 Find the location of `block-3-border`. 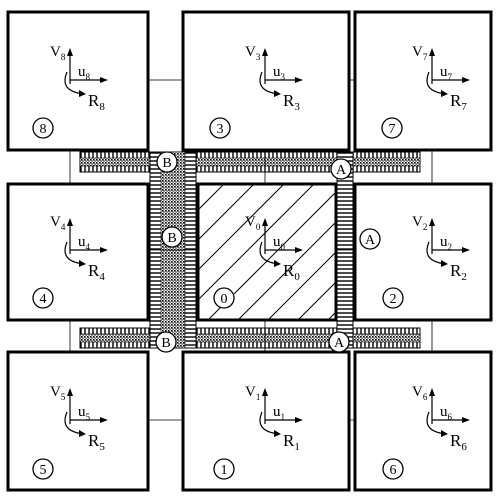

block-3-border is located at coordinates (266, 81).